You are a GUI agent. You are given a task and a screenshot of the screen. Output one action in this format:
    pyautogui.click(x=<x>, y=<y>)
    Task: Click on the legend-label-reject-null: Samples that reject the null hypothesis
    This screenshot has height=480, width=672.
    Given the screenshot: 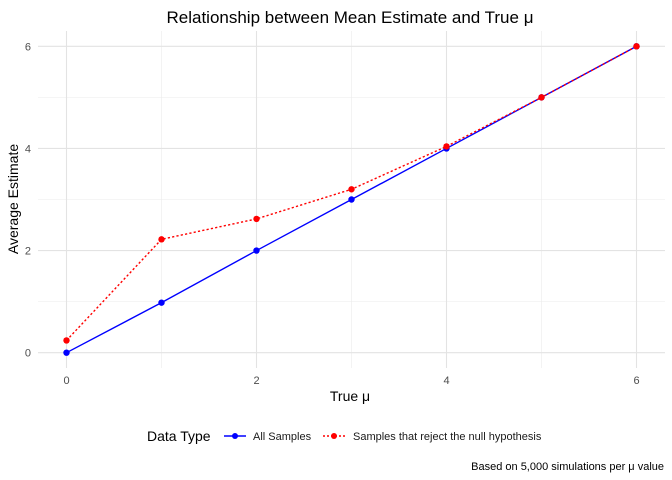 What is the action you would take?
    pyautogui.click(x=447, y=437)
    